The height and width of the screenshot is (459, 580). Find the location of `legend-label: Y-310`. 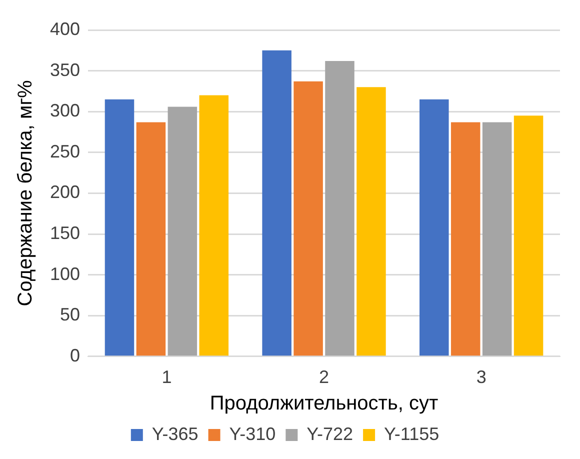

legend-label: Y-310 is located at coordinates (252, 434).